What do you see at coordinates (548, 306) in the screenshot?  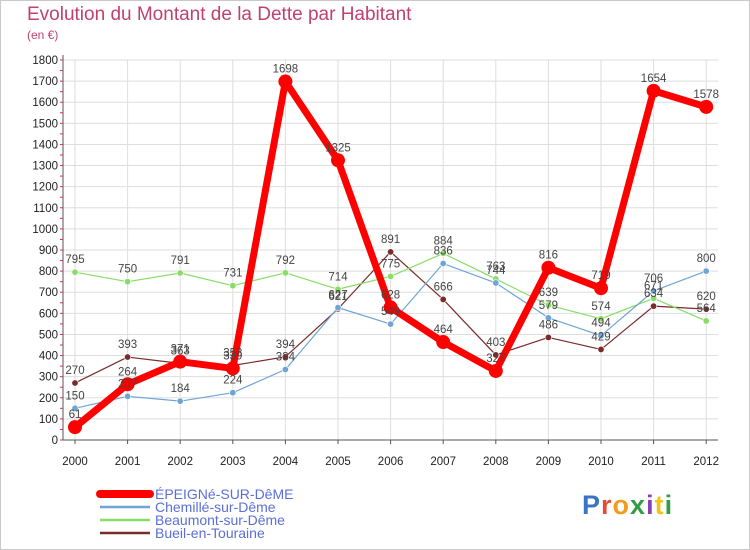 I see `data-label: 579` at bounding box center [548, 306].